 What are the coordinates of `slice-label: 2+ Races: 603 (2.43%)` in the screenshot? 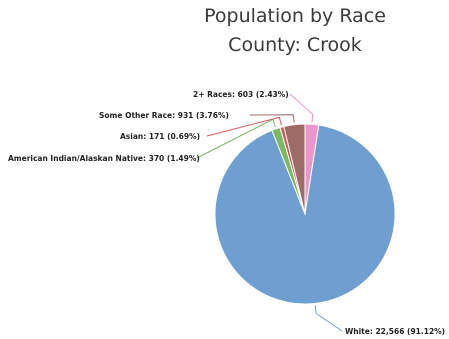 It's located at (241, 94).